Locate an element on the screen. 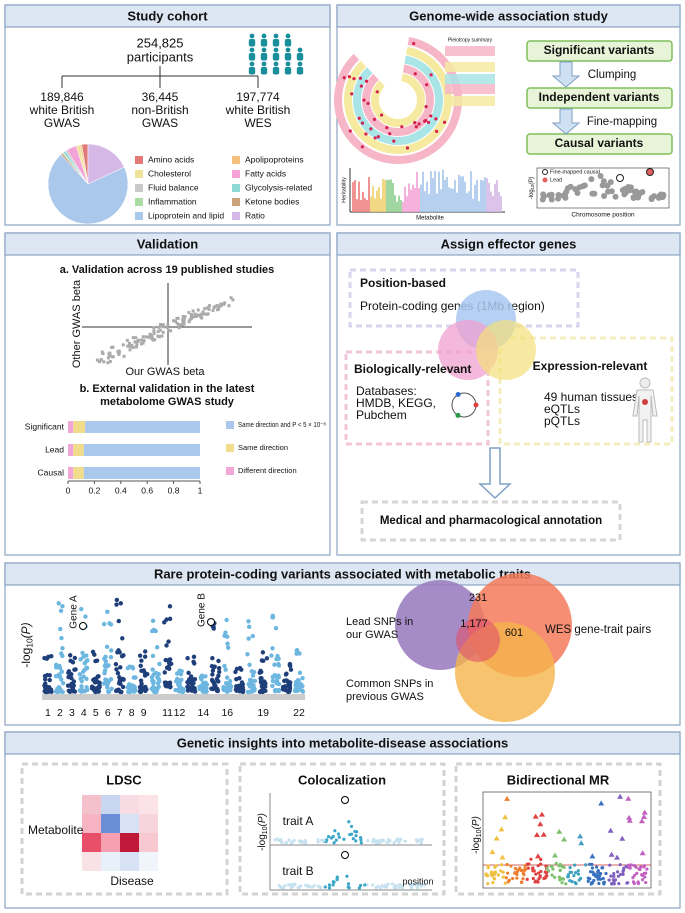 This screenshot has width=685, height=913. label: Disease is located at coordinates (132, 881).